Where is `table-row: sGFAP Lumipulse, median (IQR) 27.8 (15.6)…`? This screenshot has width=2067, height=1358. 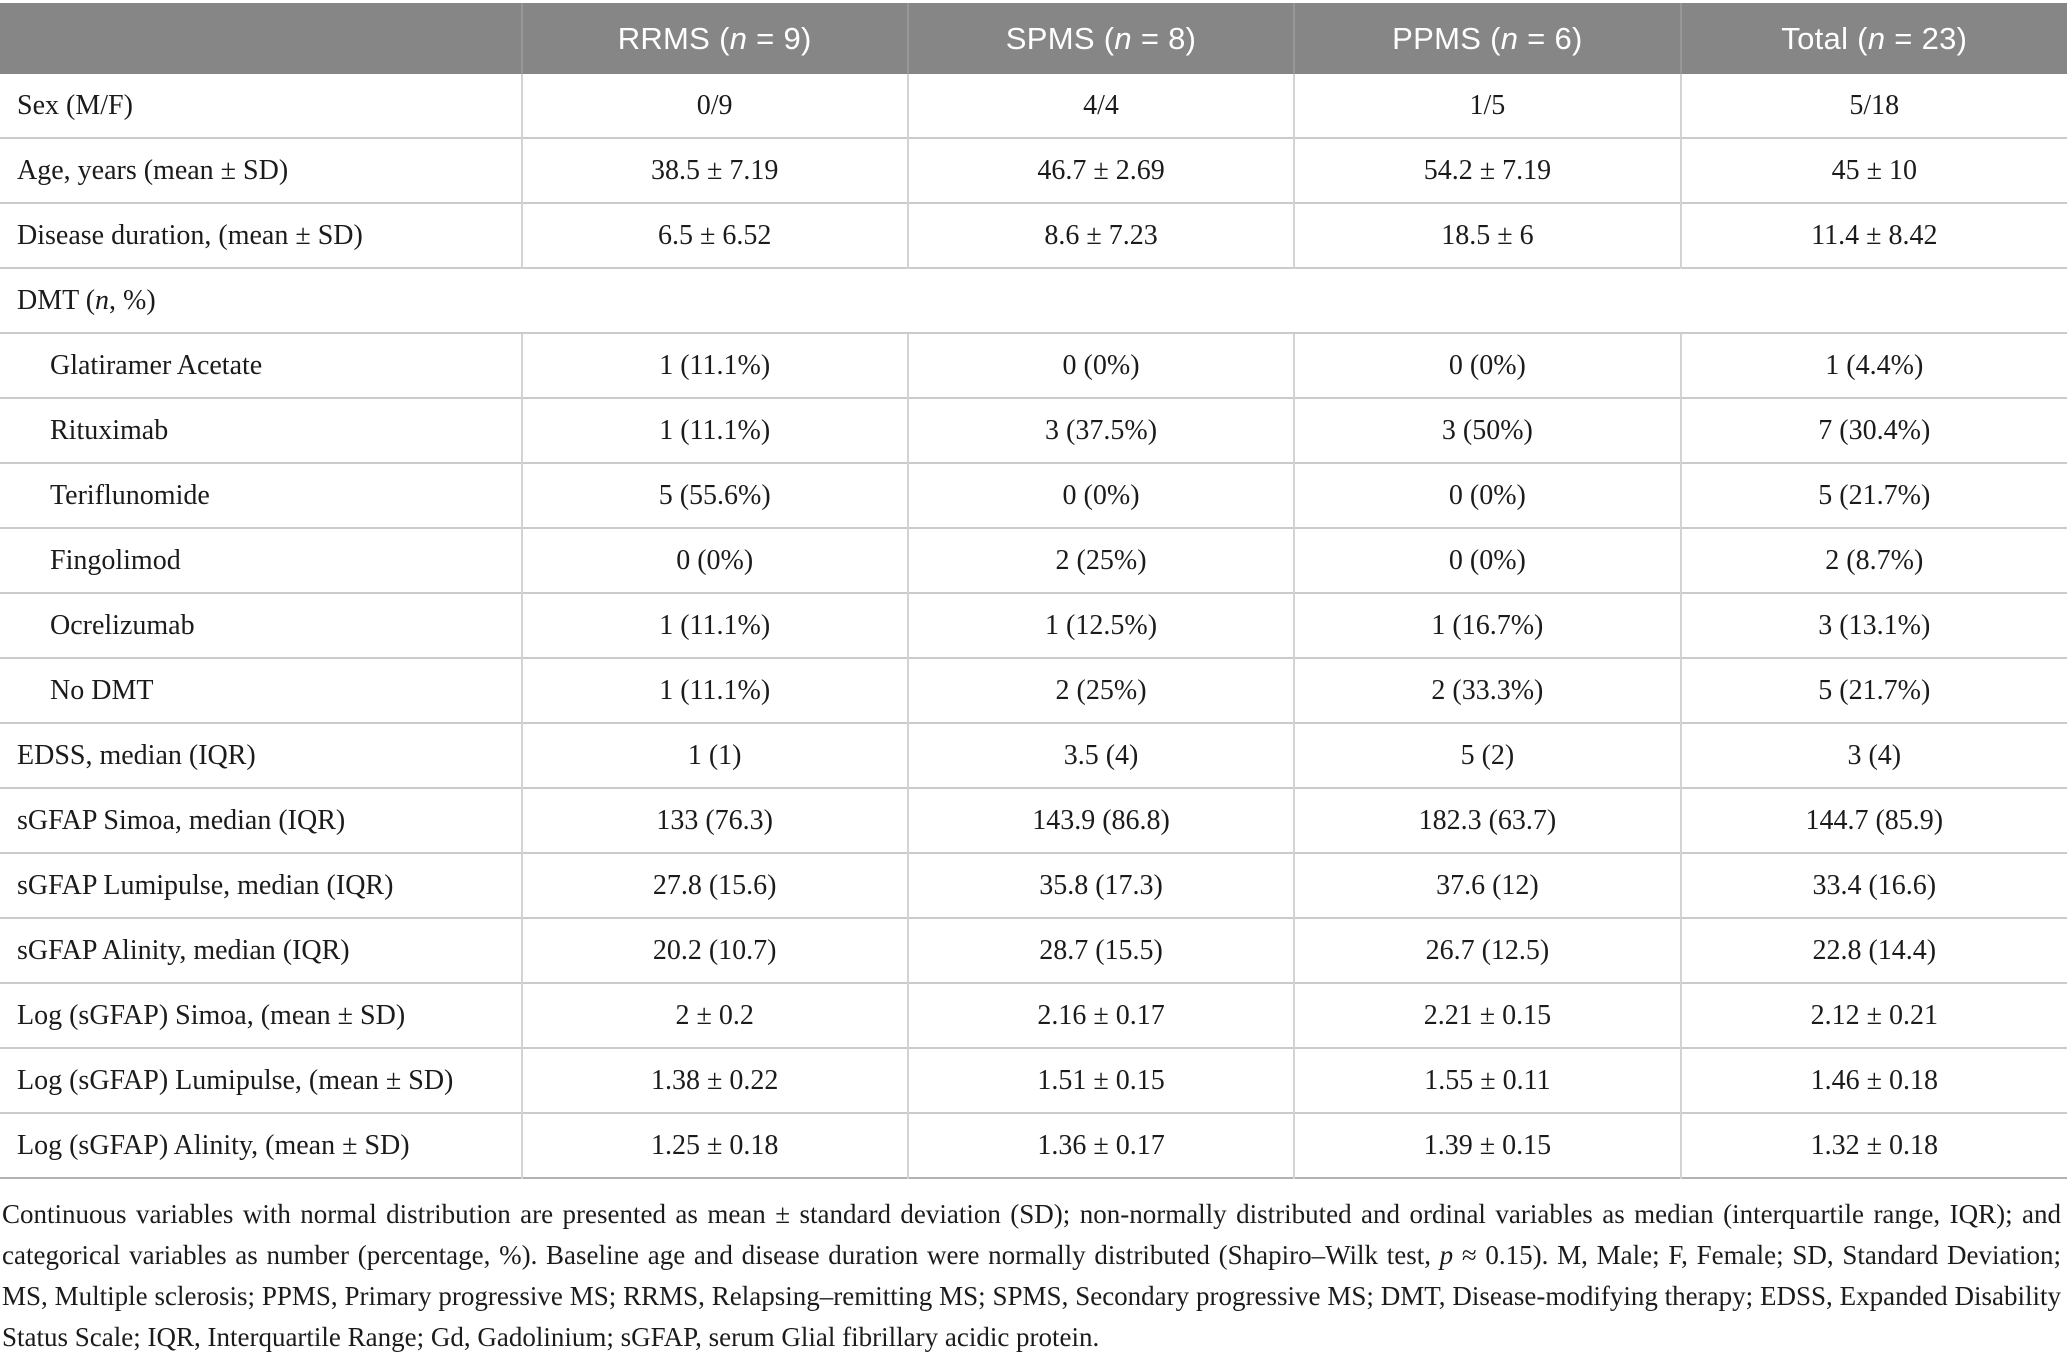 table-row: sGFAP Lumipulse, median (IQR) 27.8 (15.6)… is located at coordinates (1033, 885).